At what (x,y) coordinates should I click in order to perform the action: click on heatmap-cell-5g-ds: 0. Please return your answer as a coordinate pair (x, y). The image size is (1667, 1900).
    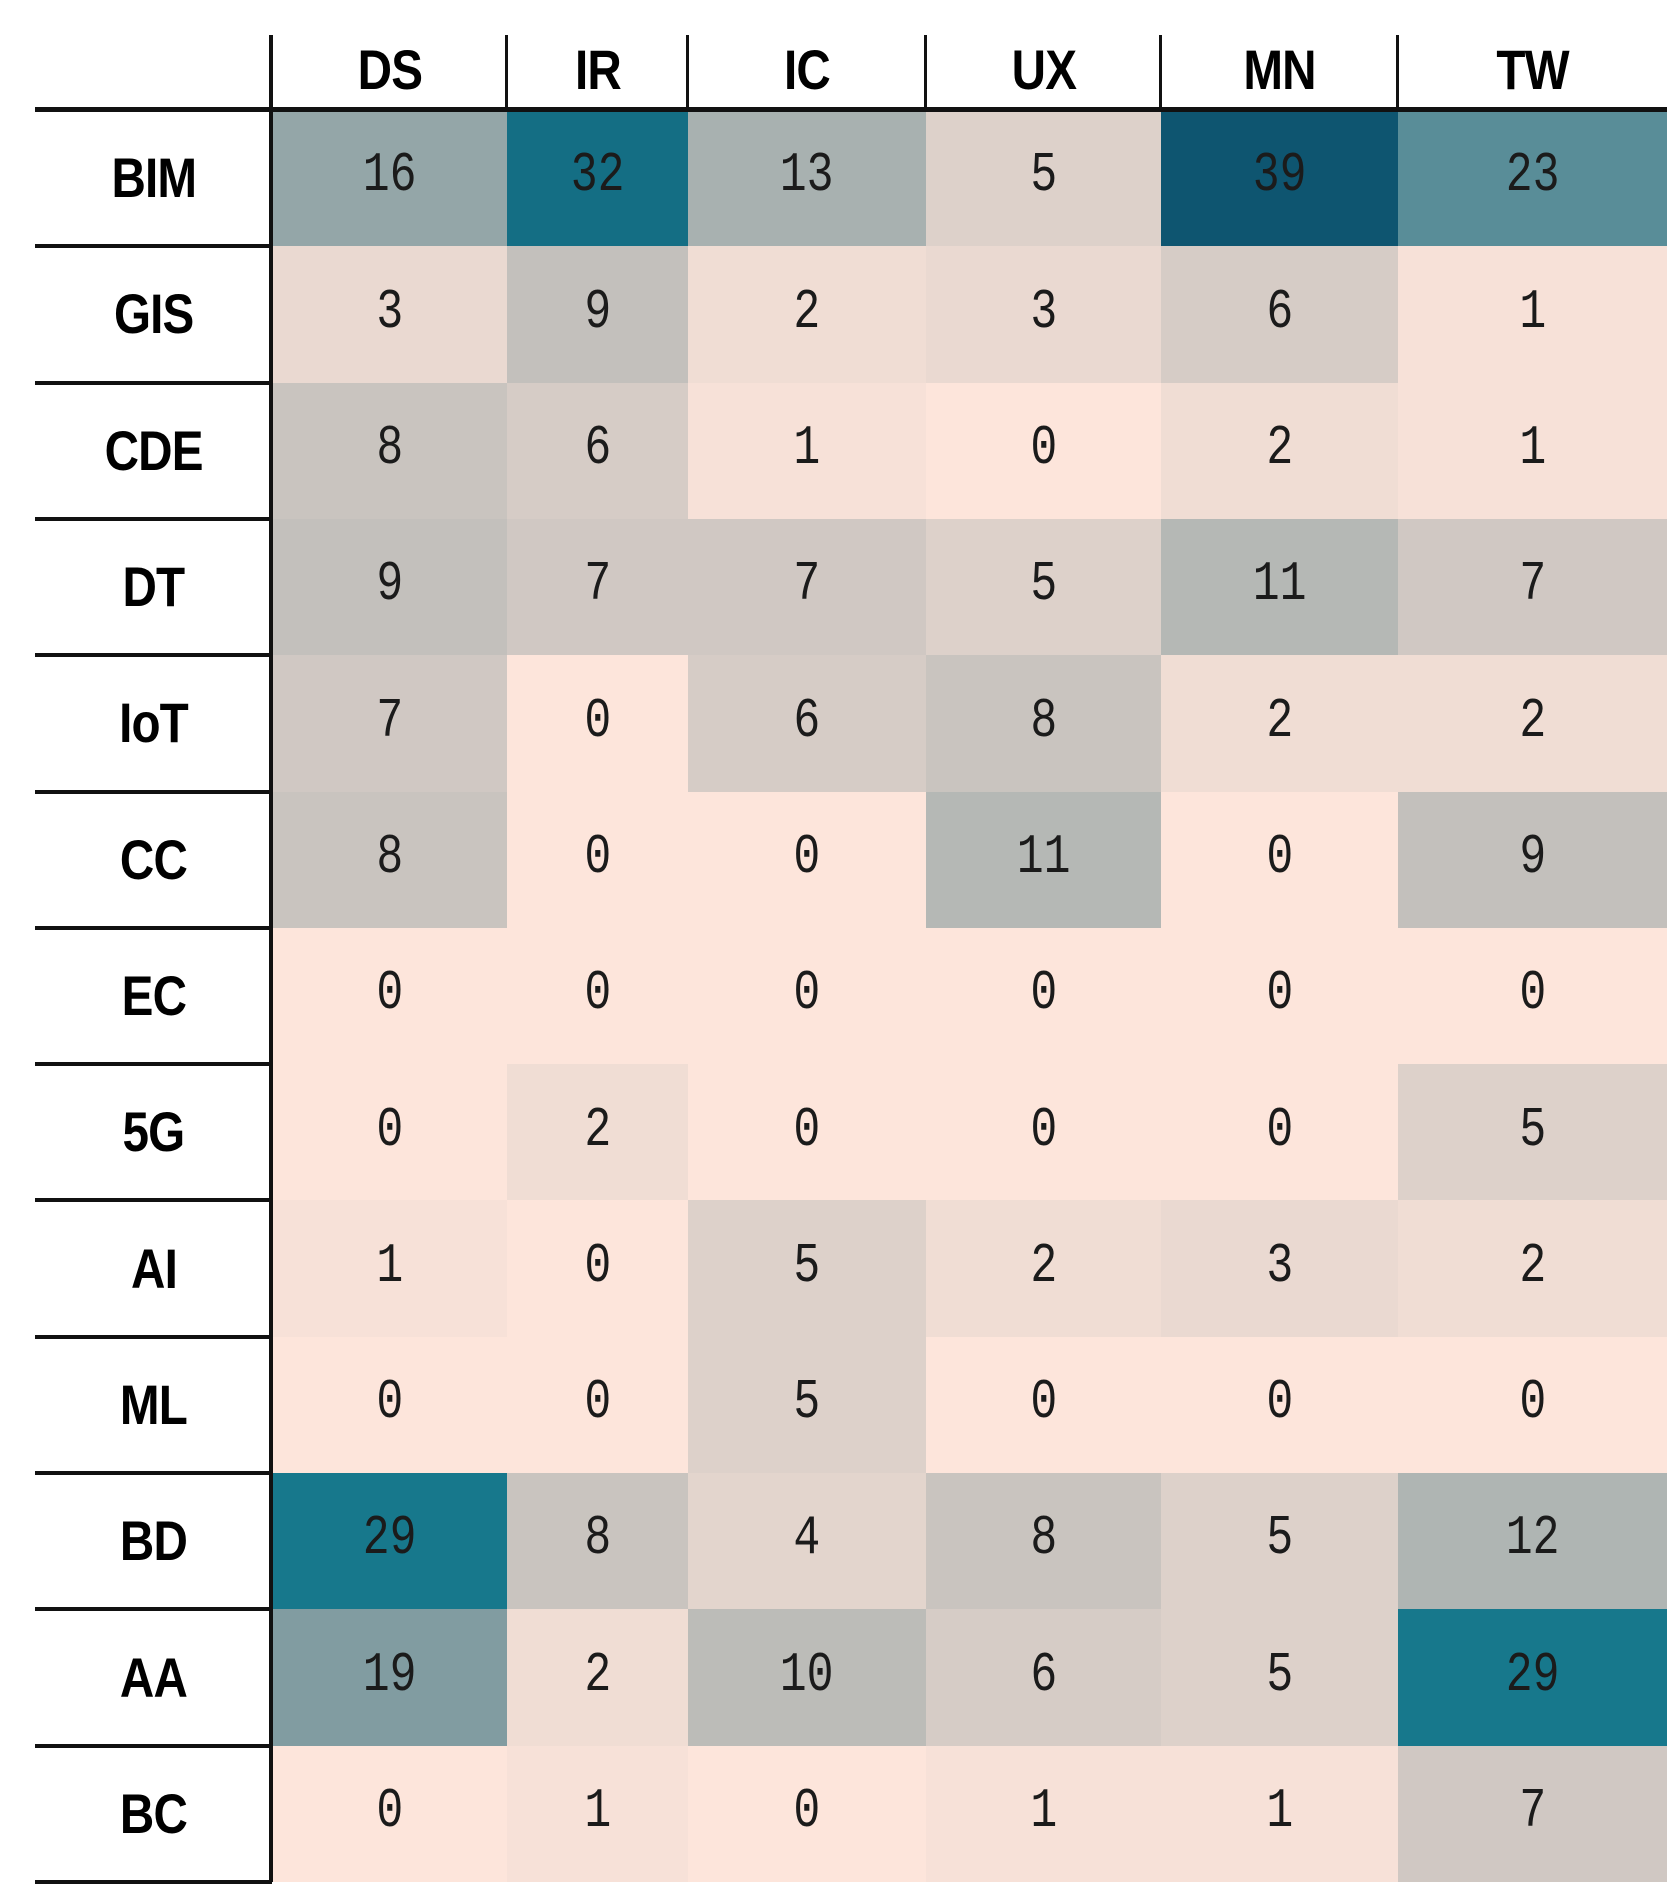
    Looking at the image, I should click on (389, 1132).